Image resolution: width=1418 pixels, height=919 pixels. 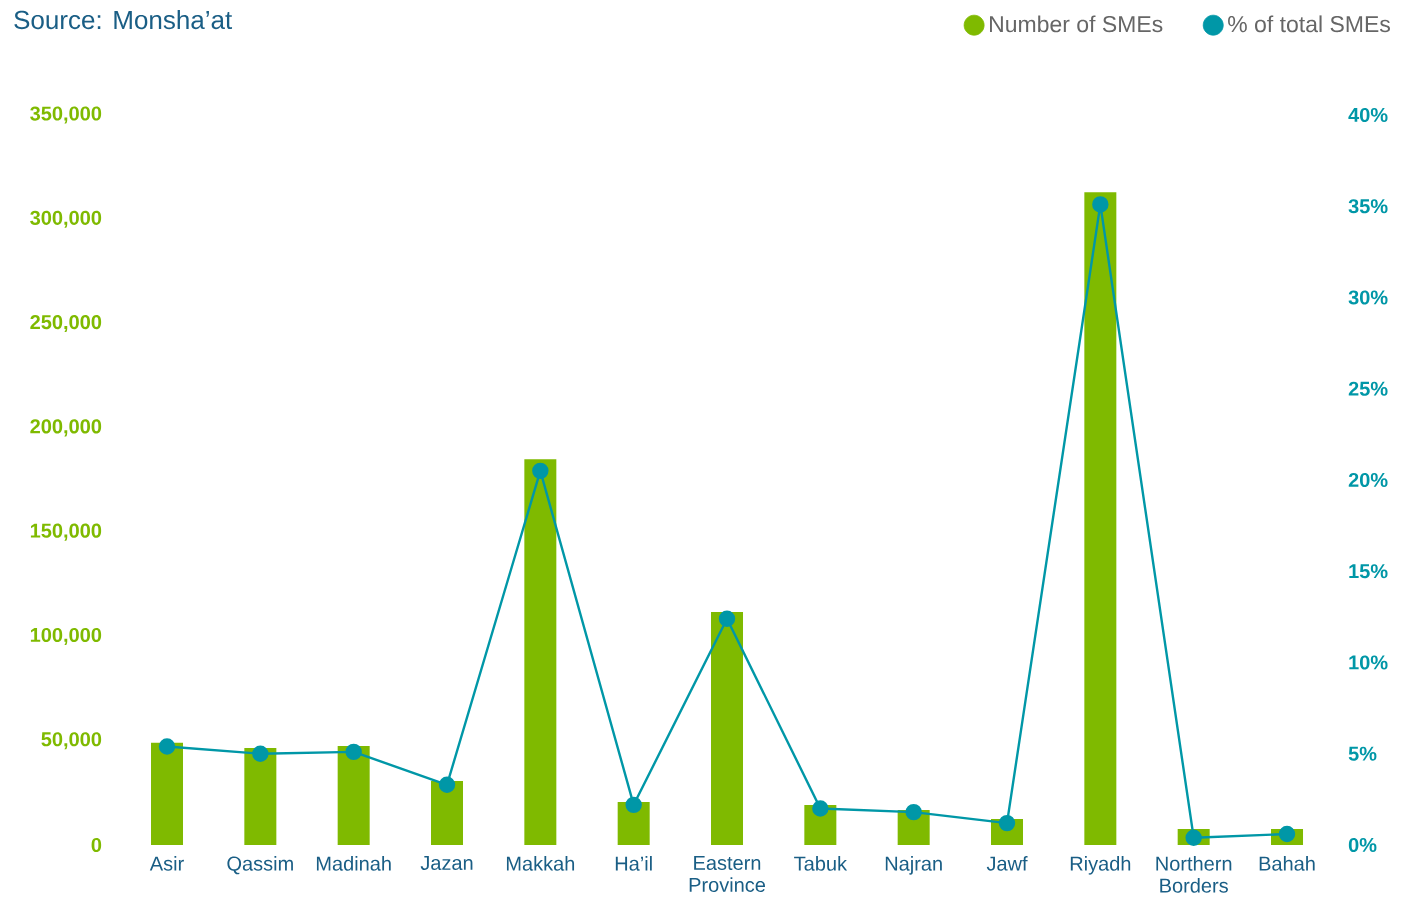 I want to click on y-tick-label: 150,000, so click(x=66, y=532).